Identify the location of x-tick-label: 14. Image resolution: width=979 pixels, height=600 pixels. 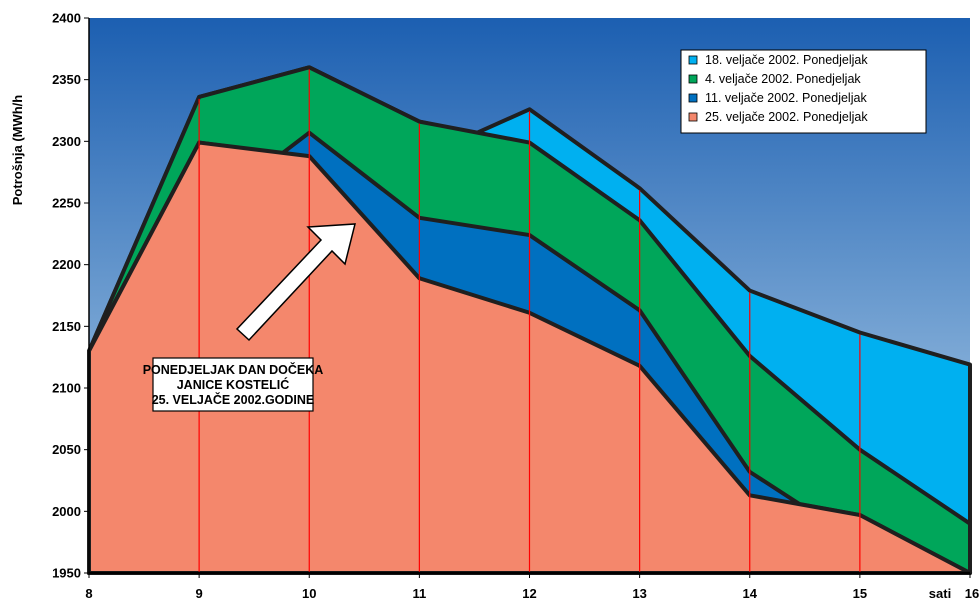
(750, 593).